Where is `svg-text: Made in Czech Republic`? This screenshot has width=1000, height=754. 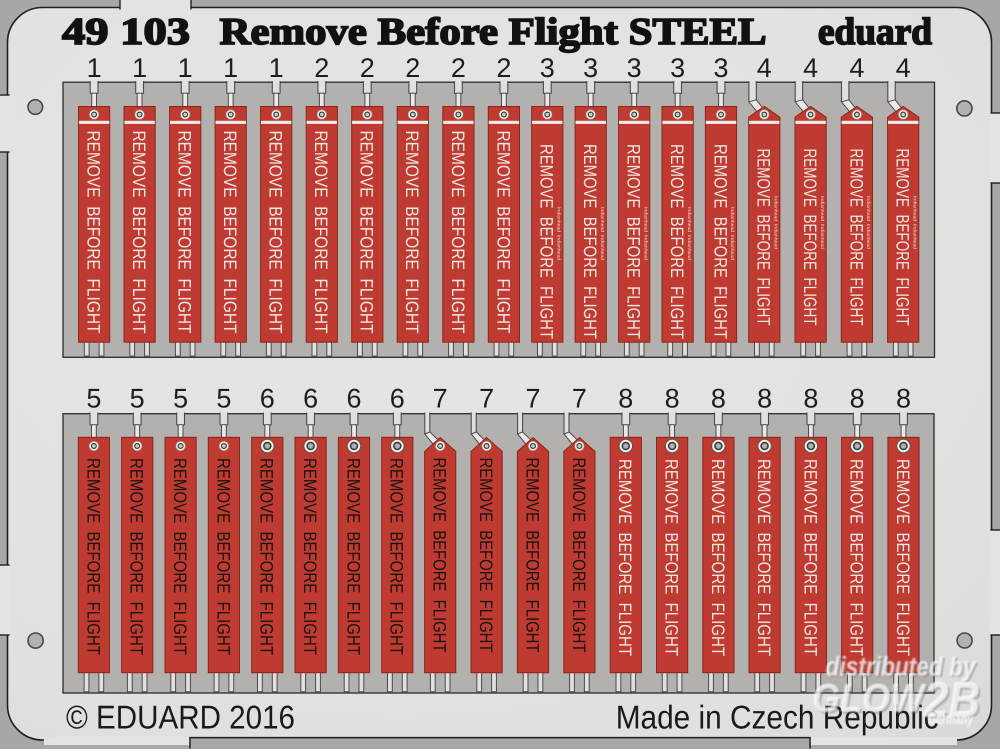
svg-text: Made in Czech Republic is located at coordinates (777, 717).